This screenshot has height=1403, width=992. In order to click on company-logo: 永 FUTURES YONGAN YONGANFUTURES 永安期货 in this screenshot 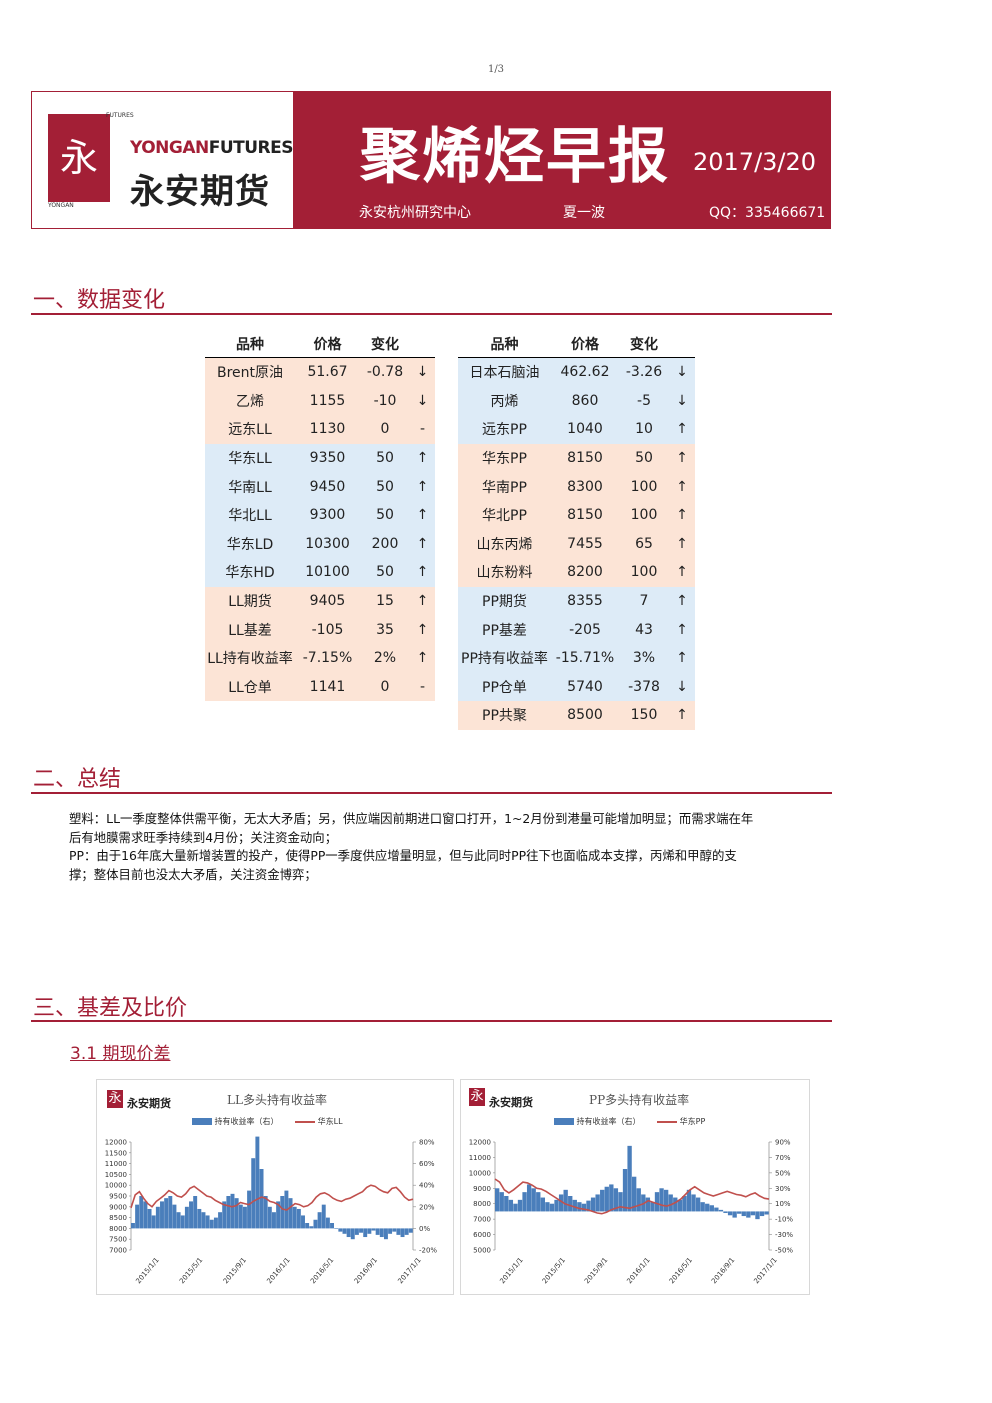, I will do `click(163, 160)`.